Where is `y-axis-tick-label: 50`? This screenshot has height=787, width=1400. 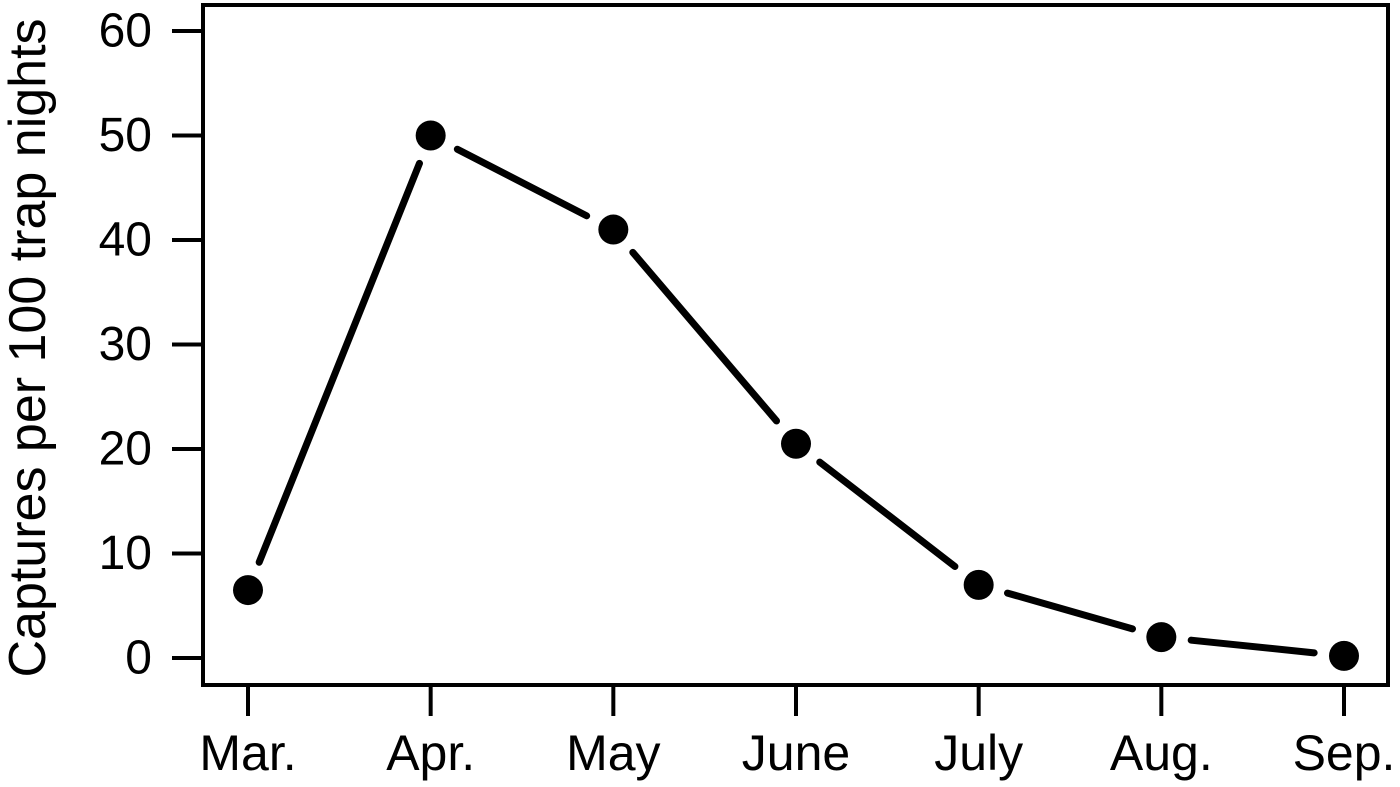
y-axis-tick-label: 50 is located at coordinates (125, 135).